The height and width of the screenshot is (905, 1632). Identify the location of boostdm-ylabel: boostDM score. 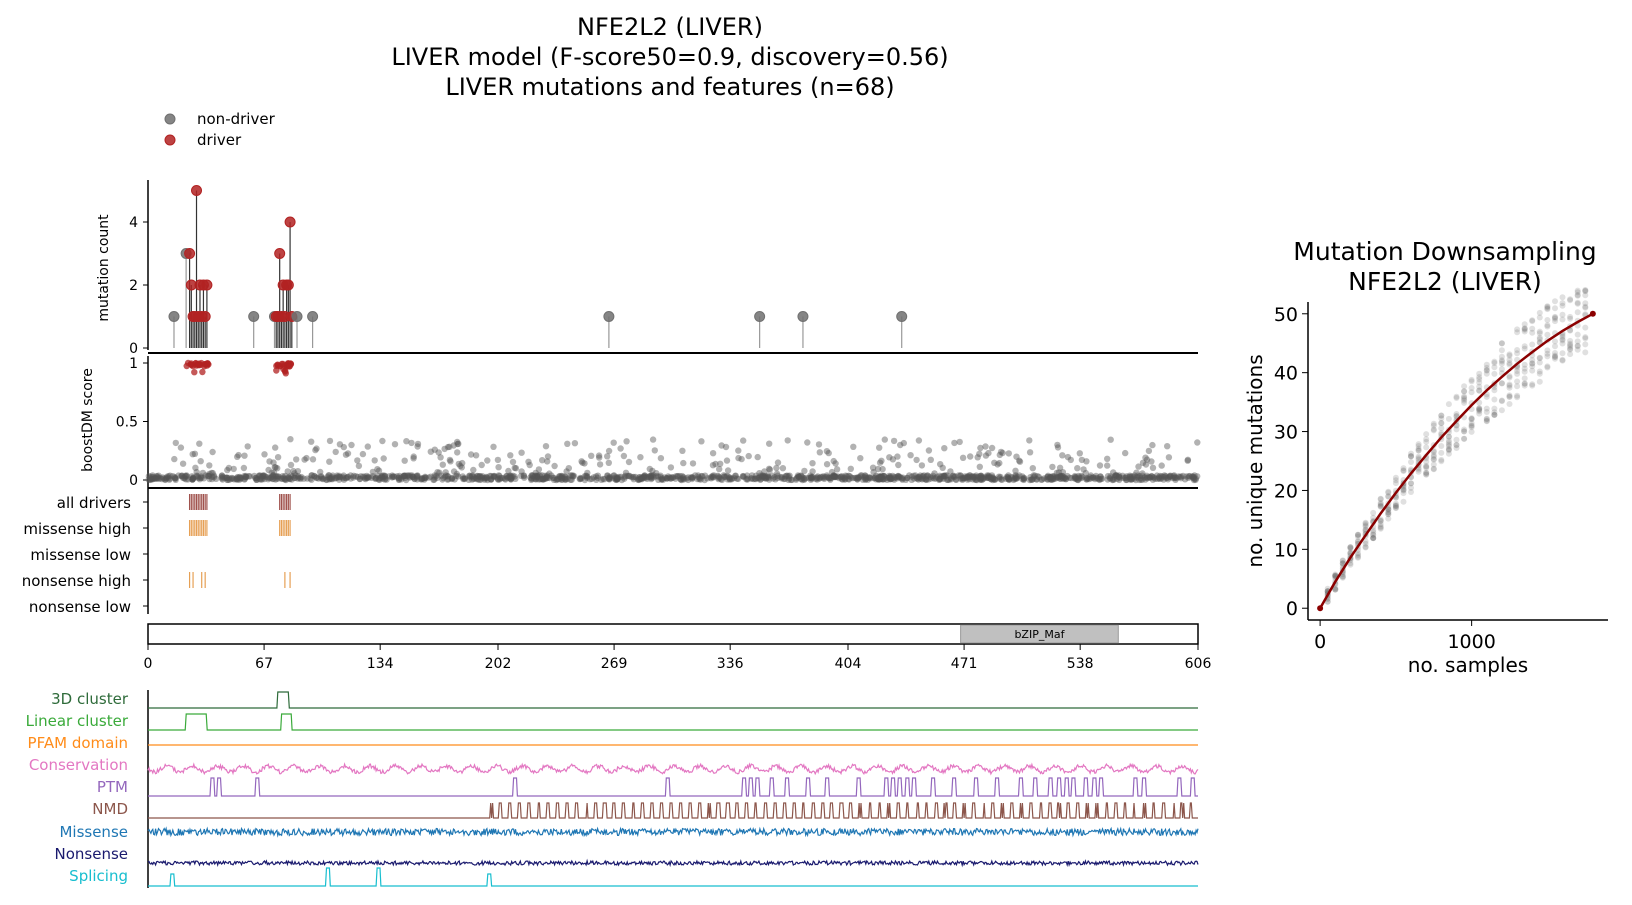
(88, 420).